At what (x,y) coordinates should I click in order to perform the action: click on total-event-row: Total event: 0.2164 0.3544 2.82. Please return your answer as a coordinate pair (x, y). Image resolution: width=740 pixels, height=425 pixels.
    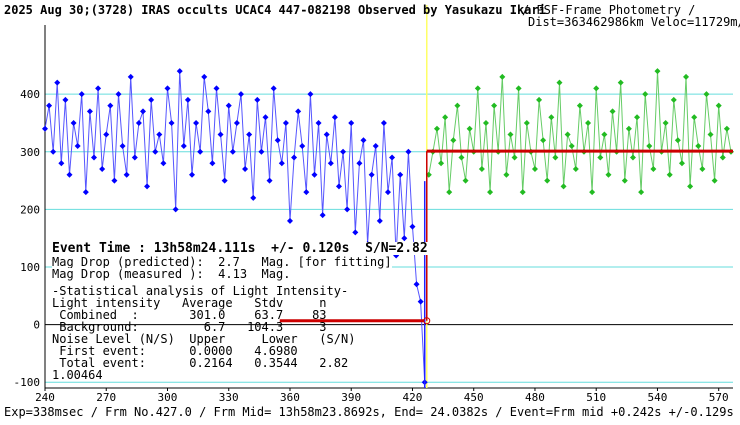
    Looking at the image, I should click on (200, 363).